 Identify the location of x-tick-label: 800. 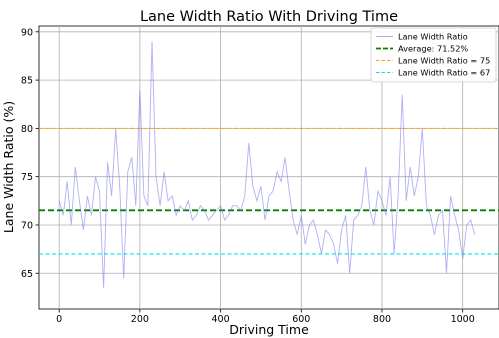
(382, 319).